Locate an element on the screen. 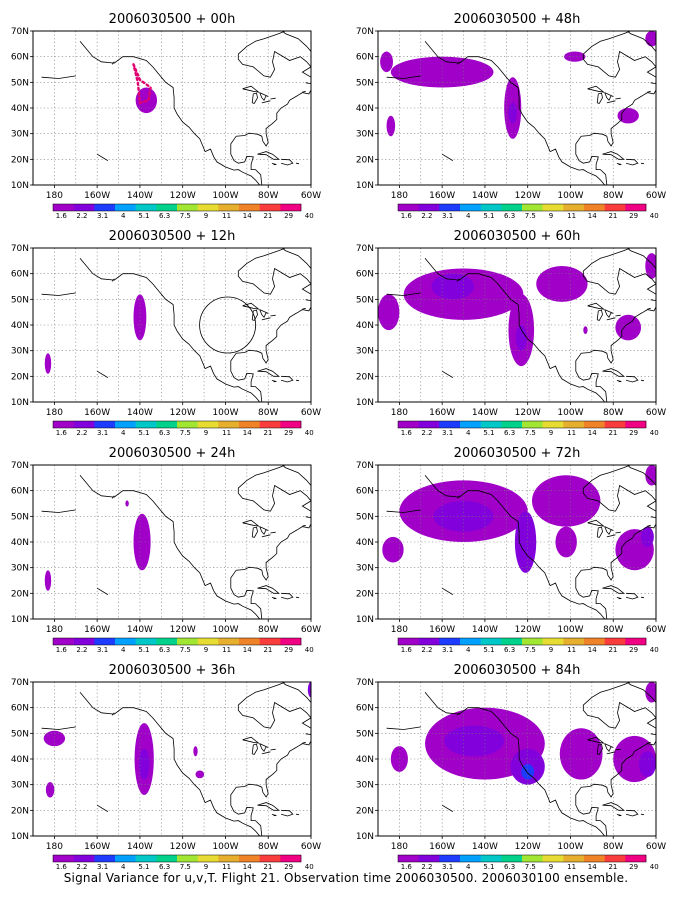 The height and width of the screenshot is (900, 692). colorbar-label: 3.1 is located at coordinates (102, 867).